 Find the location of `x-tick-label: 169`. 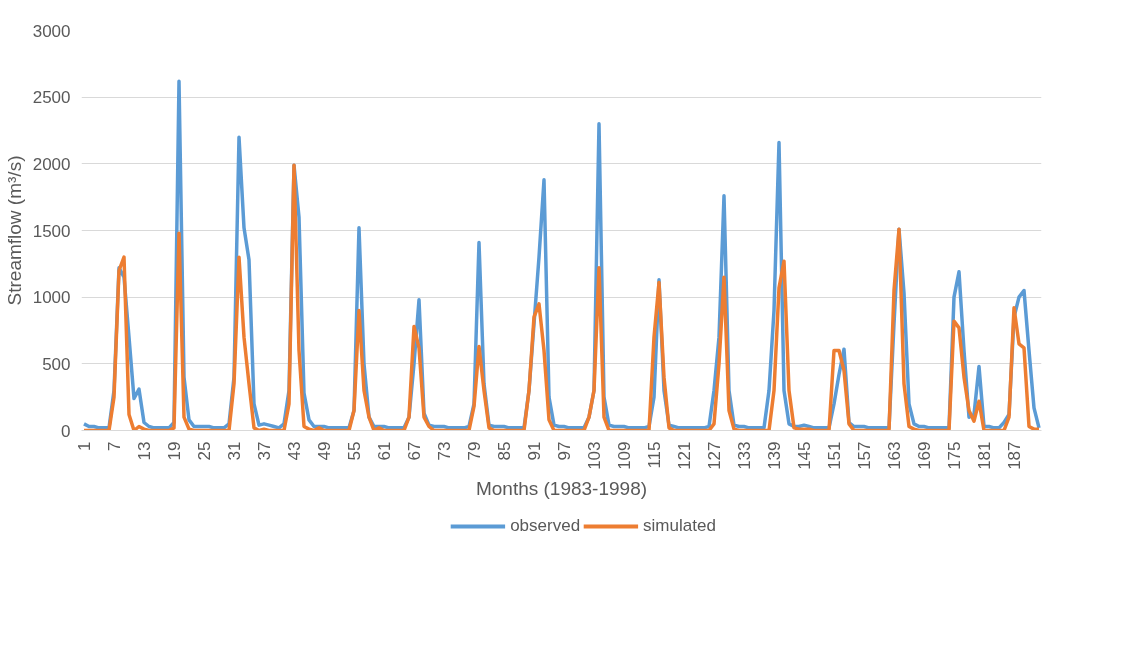

x-tick-label: 169 is located at coordinates (924, 455).